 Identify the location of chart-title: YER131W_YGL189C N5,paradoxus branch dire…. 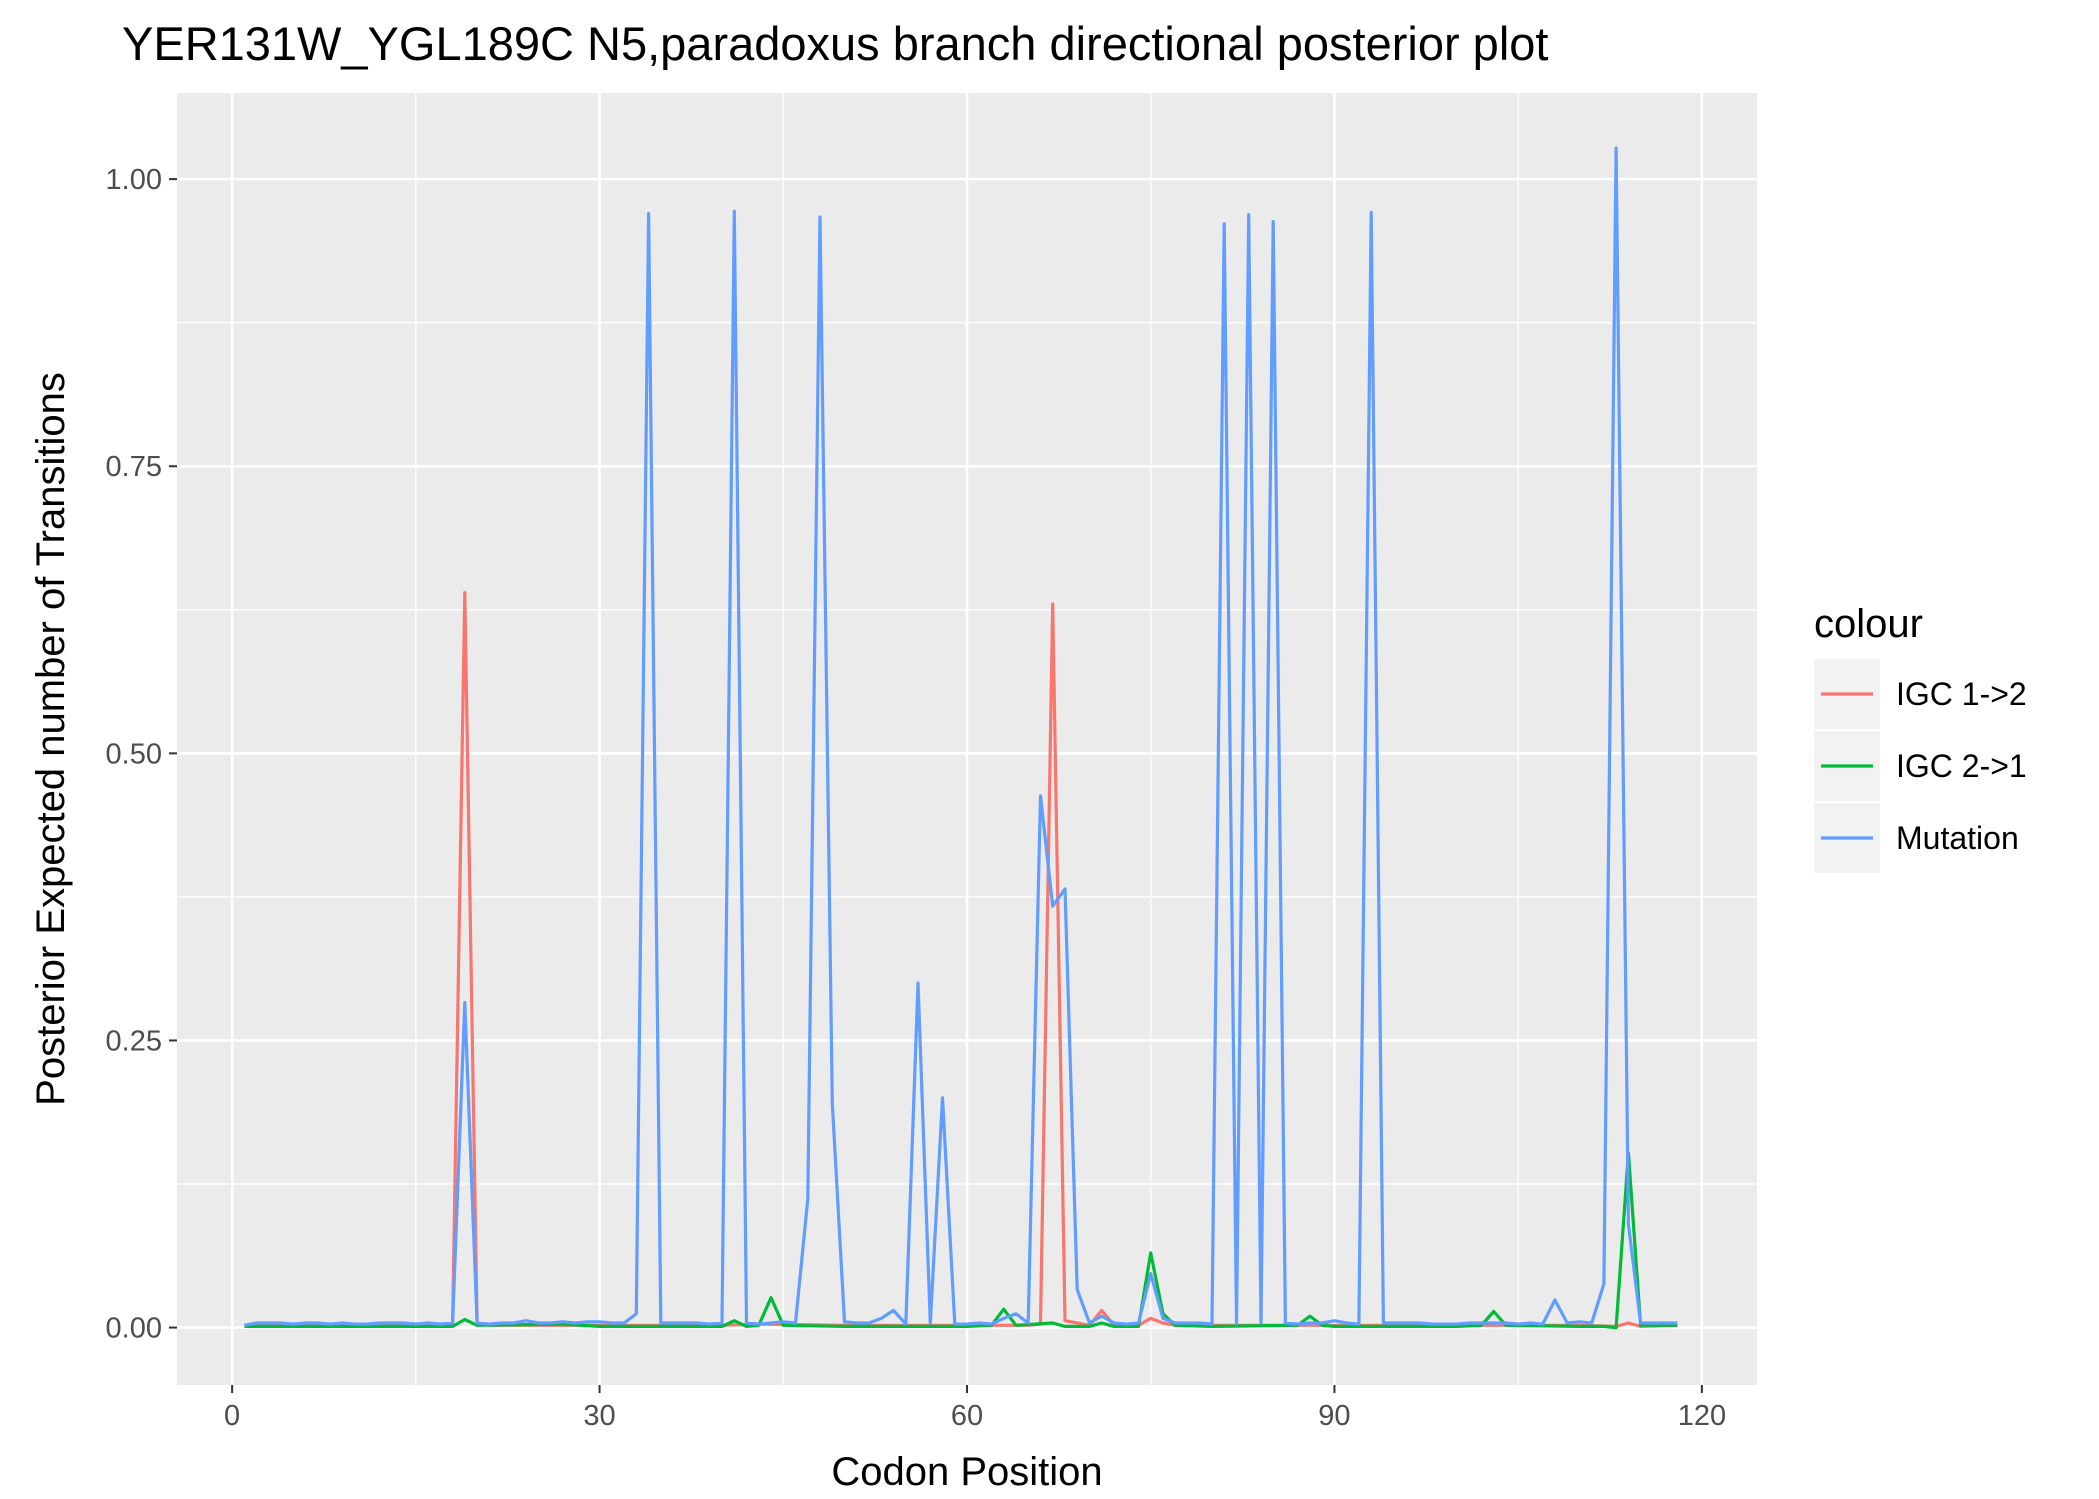
(835, 43).